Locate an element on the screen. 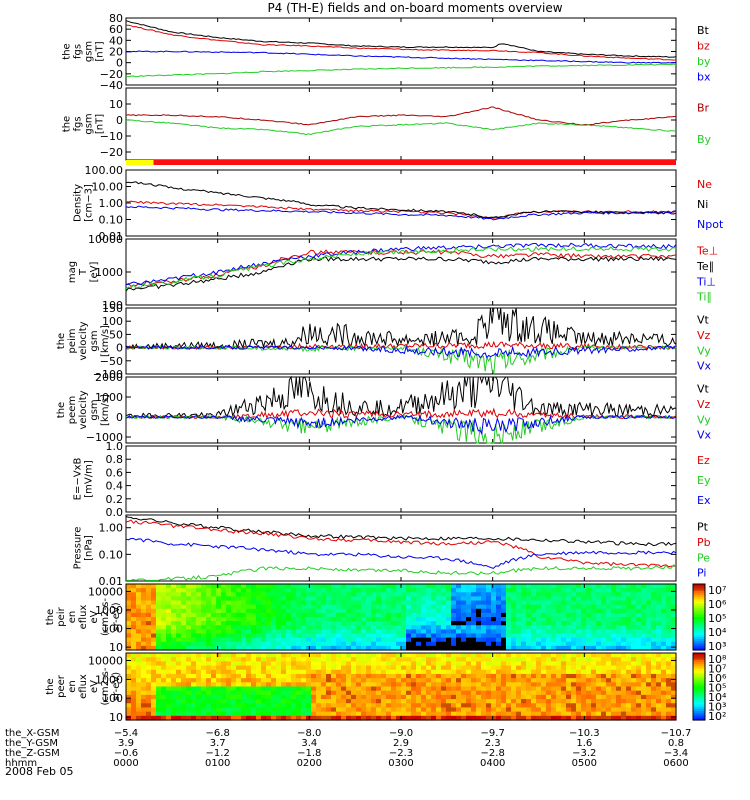  colorbar-step is located at coordinates (699, 674).